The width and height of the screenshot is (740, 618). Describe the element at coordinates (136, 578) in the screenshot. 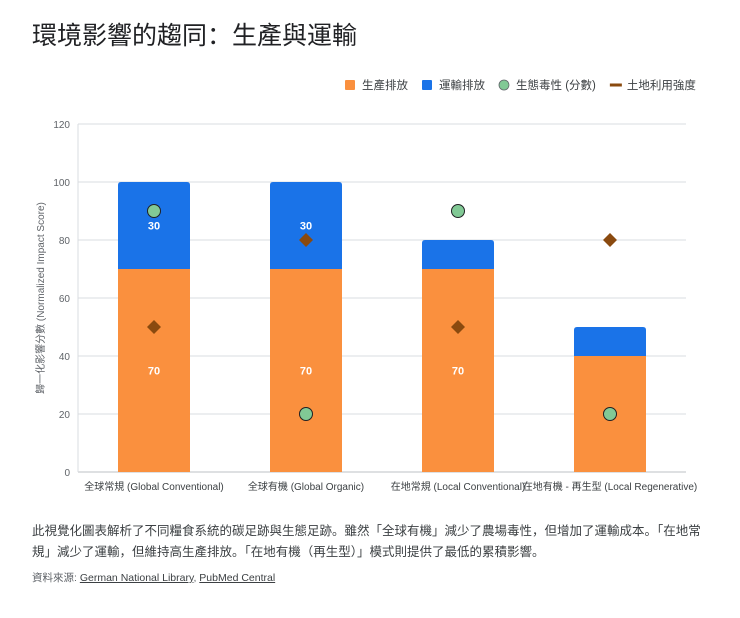

I see `source-link-german-national-library: German National Library` at that location.